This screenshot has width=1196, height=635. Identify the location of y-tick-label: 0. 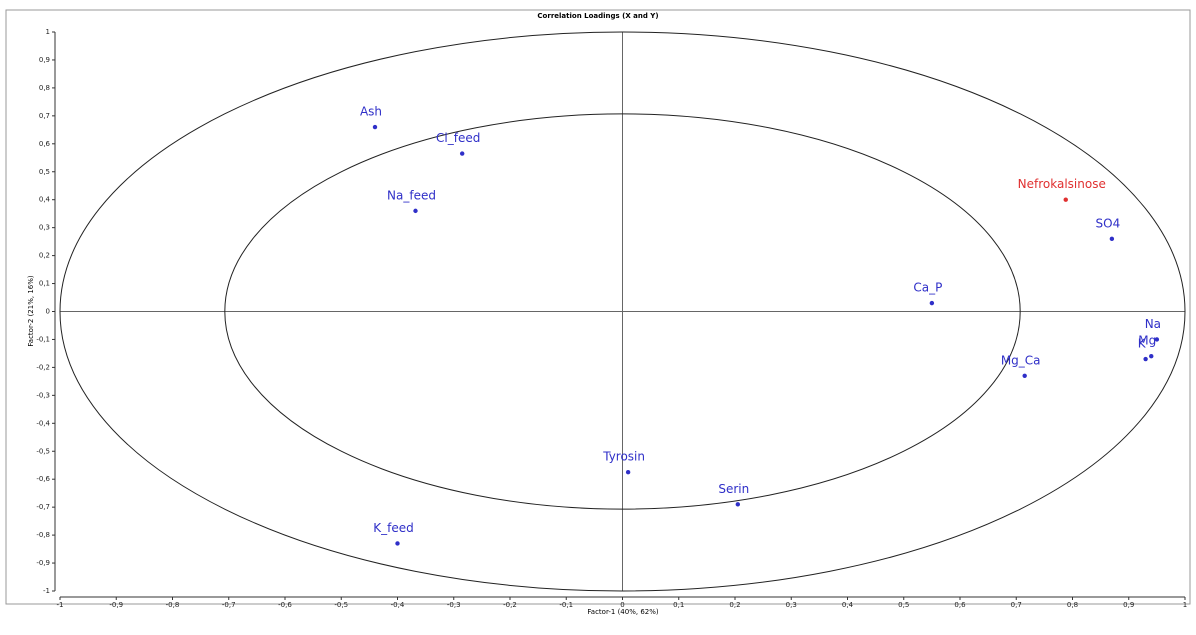
(48, 312).